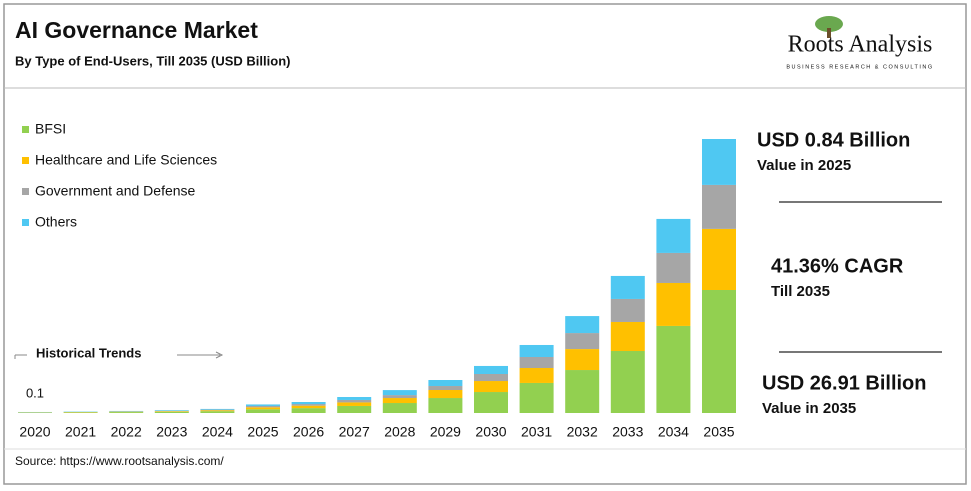  Describe the element at coordinates (56, 222) in the screenshot. I see `legend-label: Others` at that location.